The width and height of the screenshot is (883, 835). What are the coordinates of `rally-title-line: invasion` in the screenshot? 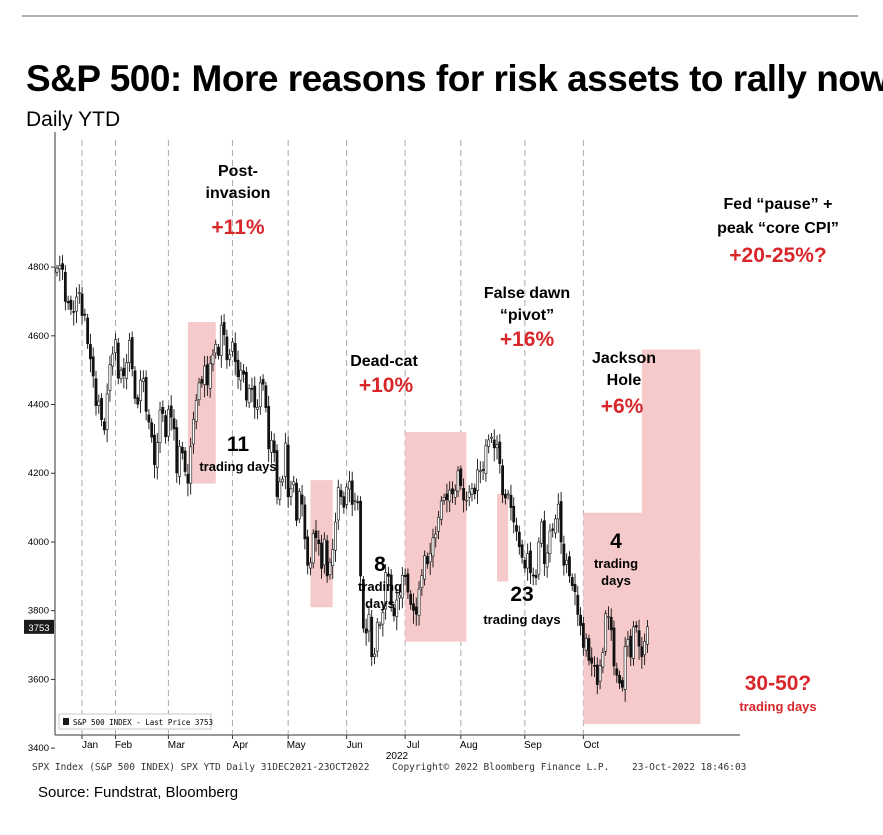 It's located at (238, 193).